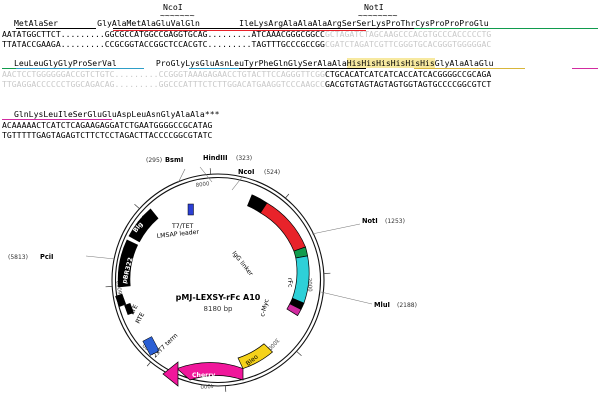 Image resolution: width=600 pixels, height=413 pixels. I want to click on feature-label-lmsap-leader: LMSAP leader, so click(177, 234).